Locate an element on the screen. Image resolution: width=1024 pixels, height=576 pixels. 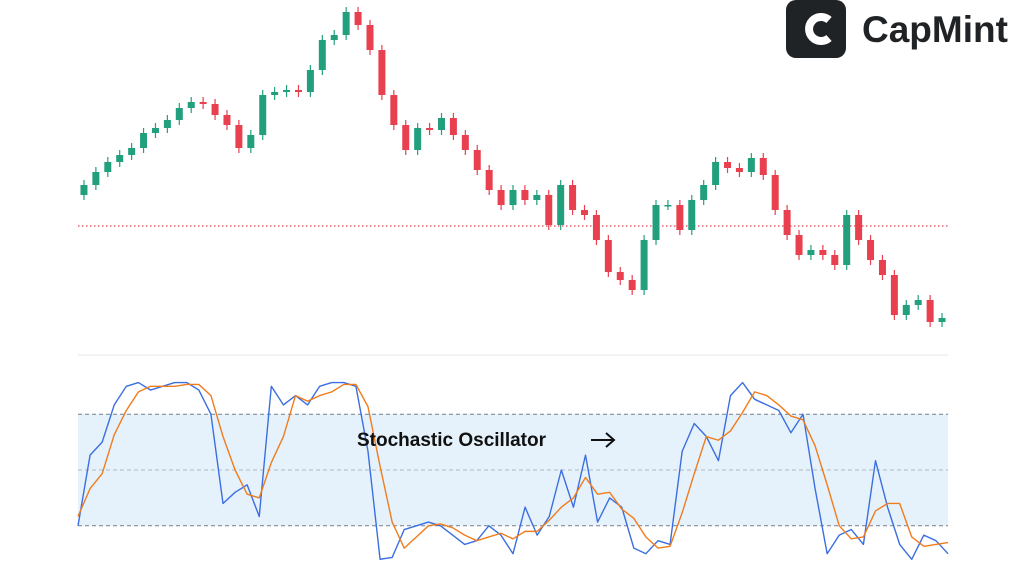
annotation-arrow is located at coordinates (603, 440).